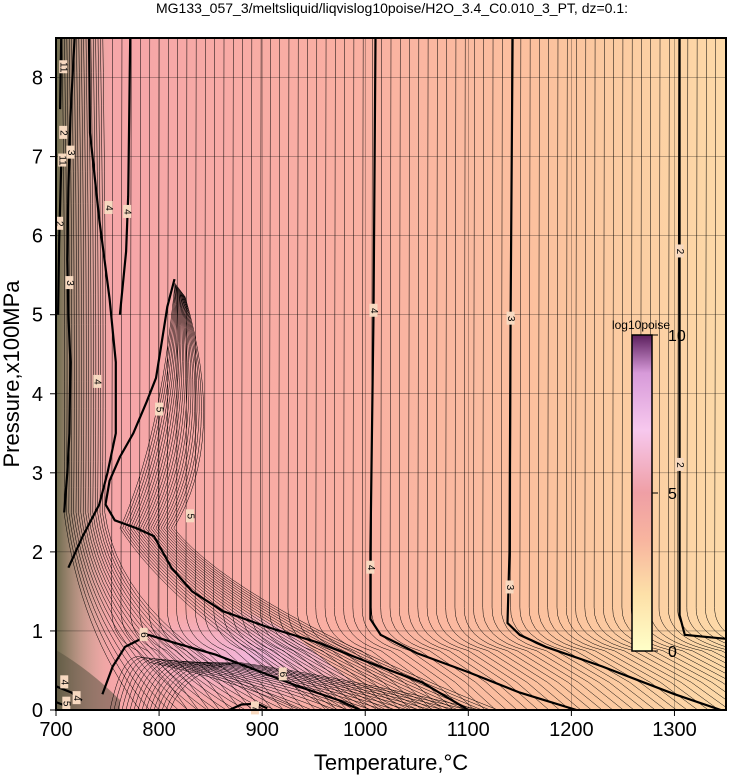  I want to click on x-tick-label: 1100, so click(468, 730).